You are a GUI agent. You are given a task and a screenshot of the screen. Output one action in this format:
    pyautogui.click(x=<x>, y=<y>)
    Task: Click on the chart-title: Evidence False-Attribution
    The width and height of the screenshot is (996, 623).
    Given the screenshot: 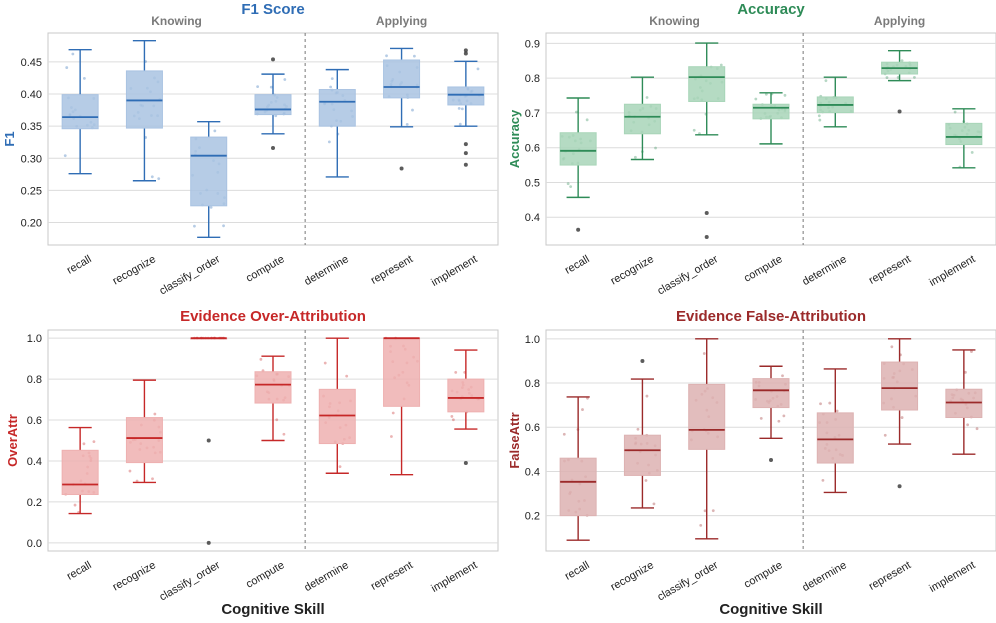 What is the action you would take?
    pyautogui.click(x=771, y=316)
    